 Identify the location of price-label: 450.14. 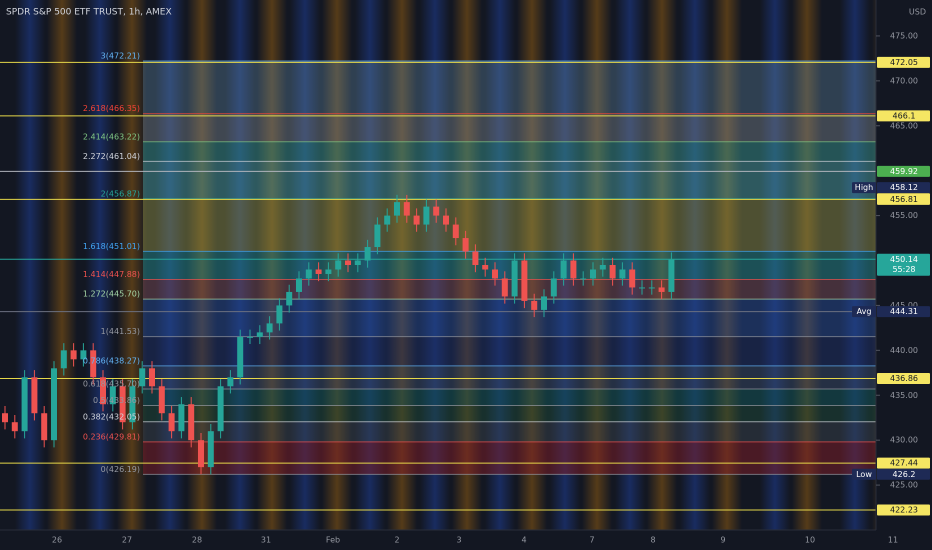
(904, 259).